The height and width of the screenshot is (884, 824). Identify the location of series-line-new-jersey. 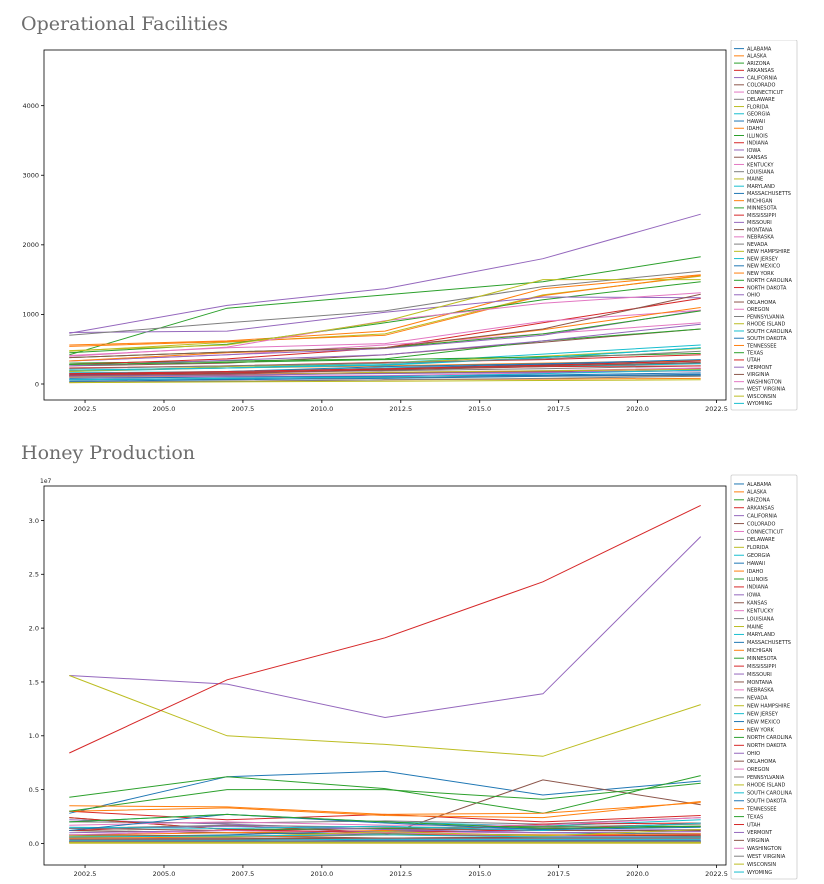
(385, 839).